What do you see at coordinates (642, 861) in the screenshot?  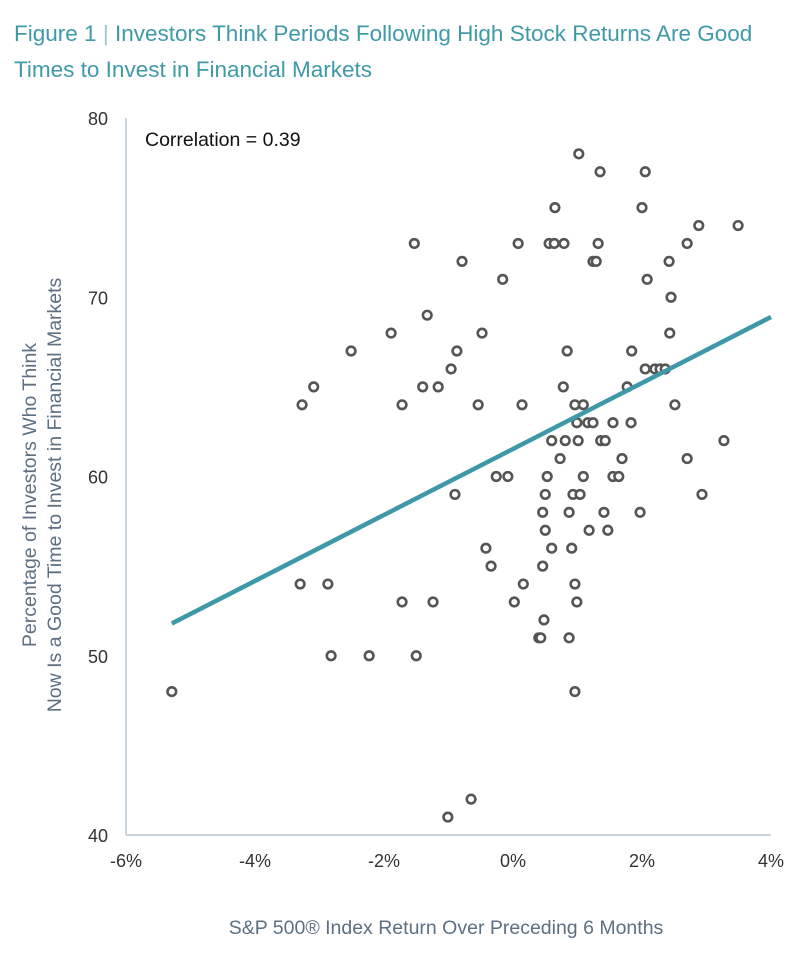 I see `x-tick-label: 2%` at bounding box center [642, 861].